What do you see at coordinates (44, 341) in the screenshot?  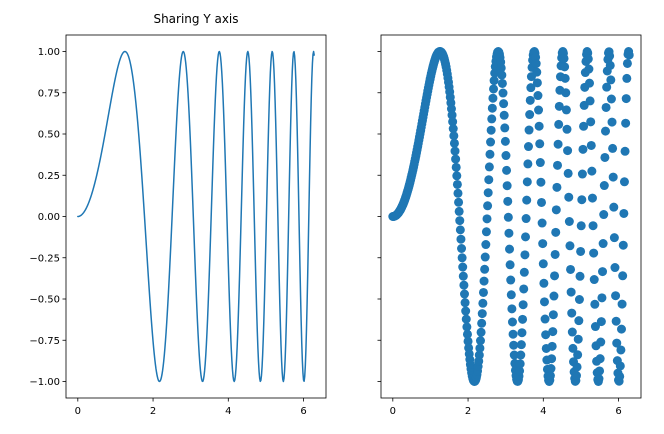 I see `y-tick-label: −0.75` at bounding box center [44, 341].